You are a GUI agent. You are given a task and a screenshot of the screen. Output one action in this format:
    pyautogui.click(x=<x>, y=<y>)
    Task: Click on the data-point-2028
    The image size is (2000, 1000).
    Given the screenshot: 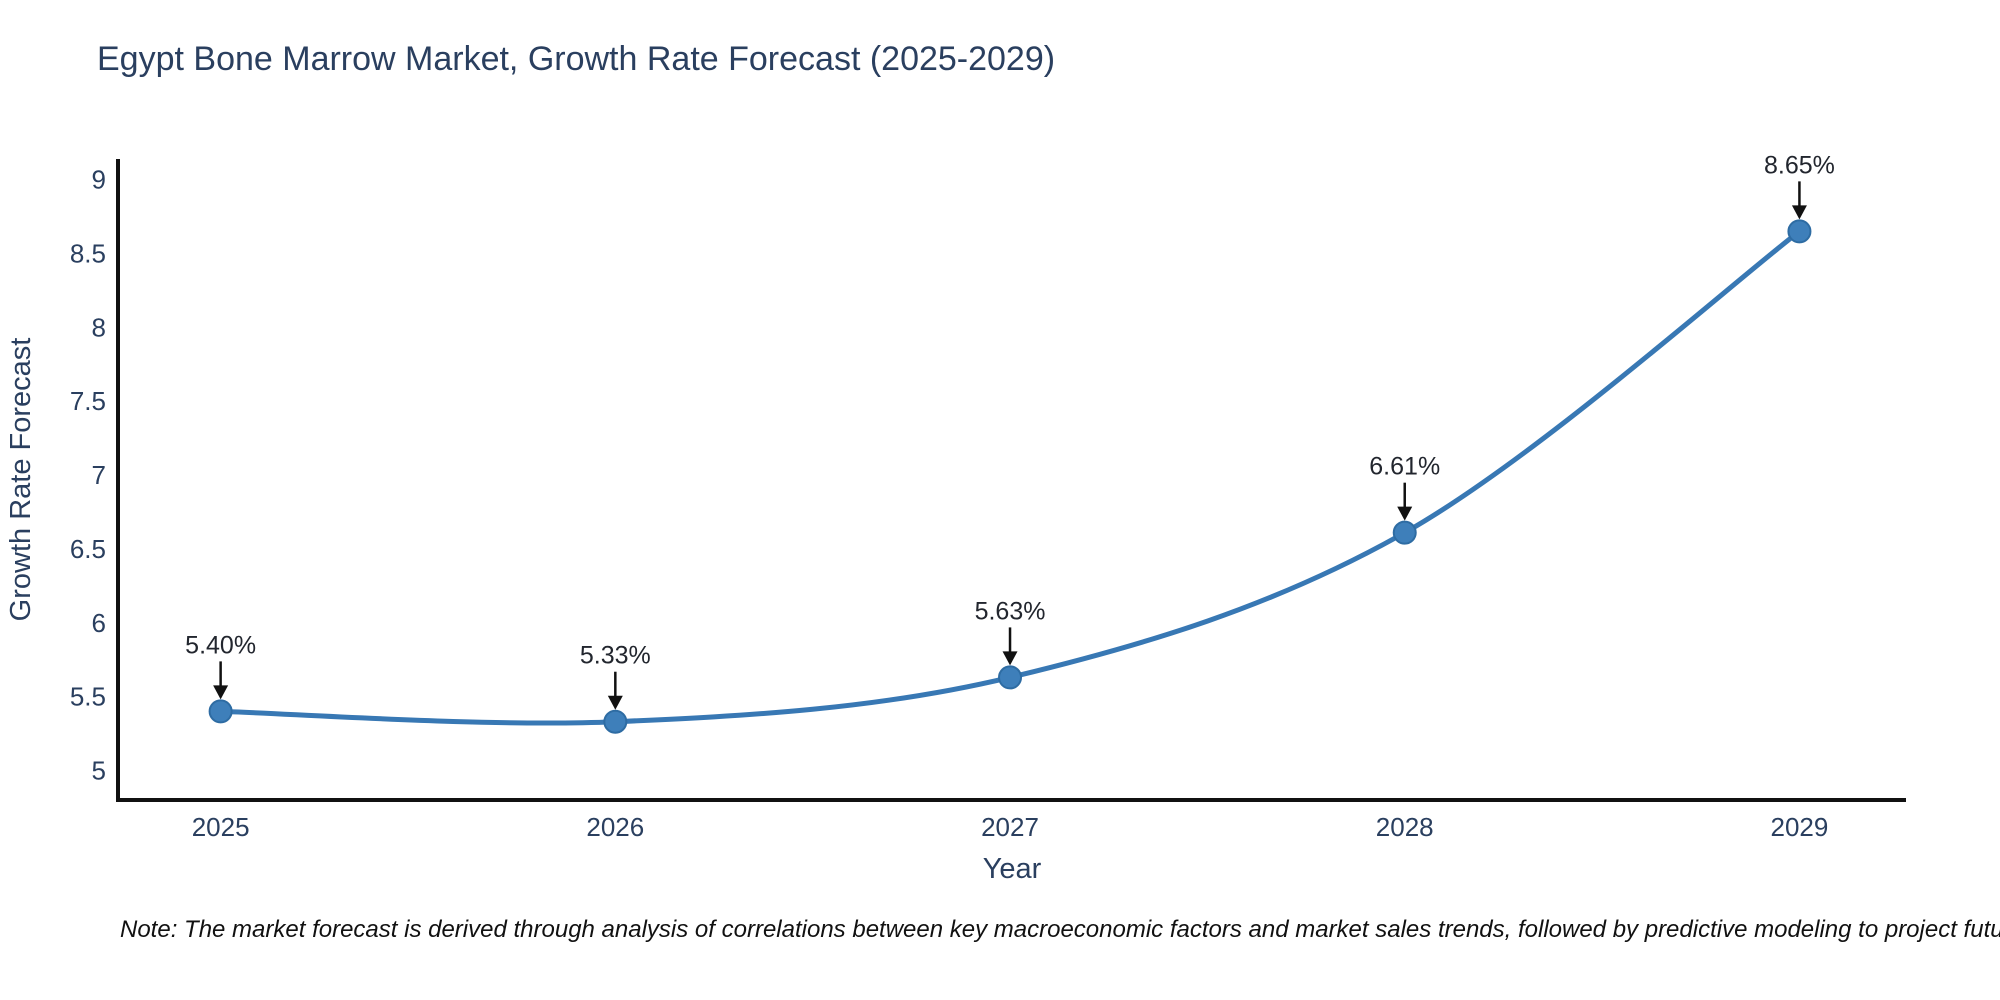 What is the action you would take?
    pyautogui.click(x=1404, y=532)
    